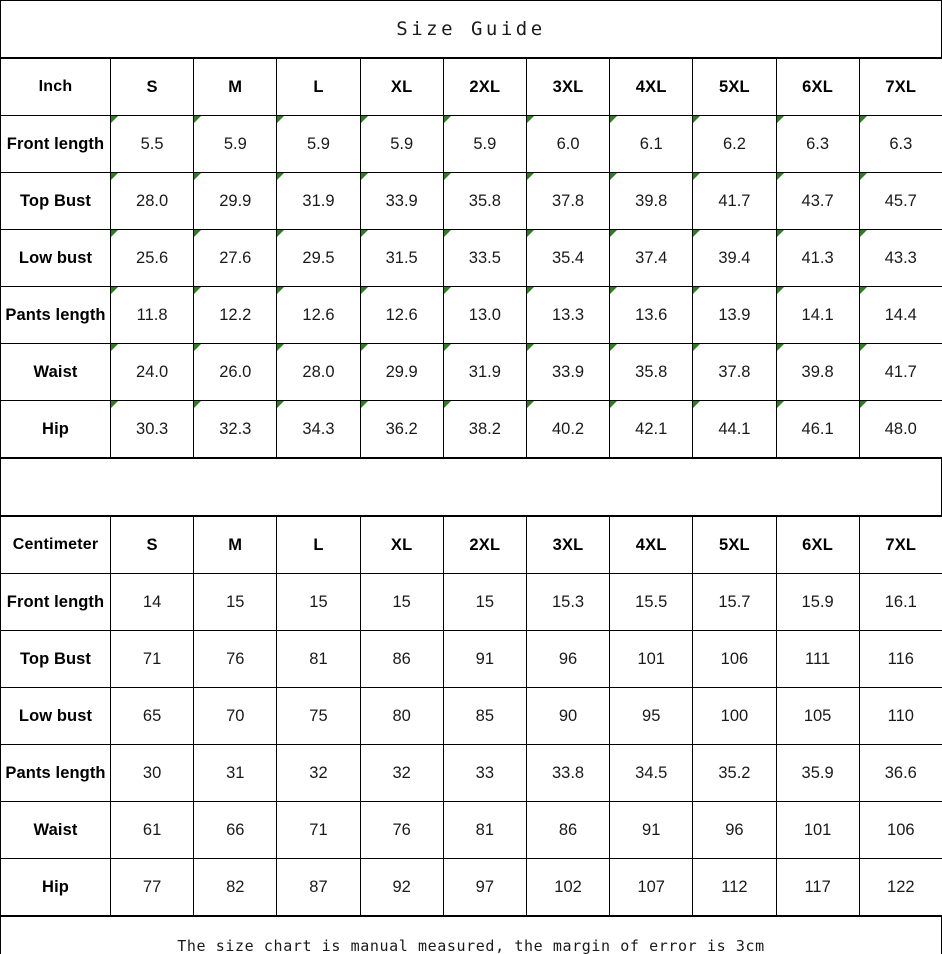  I want to click on measurement-value: 32.3, so click(235, 429).